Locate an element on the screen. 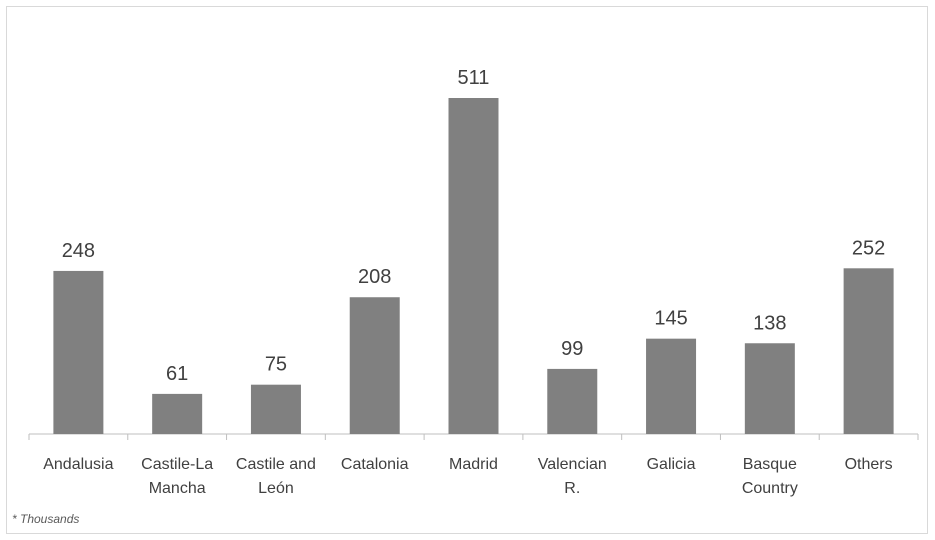 Image resolution: width=935 pixels, height=540 pixels. category-label: Castile and León is located at coordinates (276, 476).